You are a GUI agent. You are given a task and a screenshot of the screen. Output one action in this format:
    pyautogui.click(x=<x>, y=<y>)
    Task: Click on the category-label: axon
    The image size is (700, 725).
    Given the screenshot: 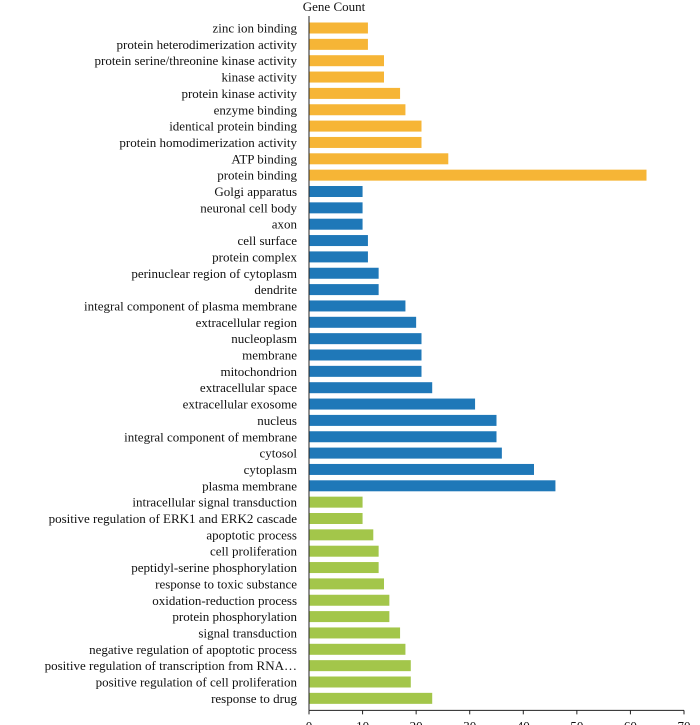 What is the action you would take?
    pyautogui.click(x=285, y=224)
    